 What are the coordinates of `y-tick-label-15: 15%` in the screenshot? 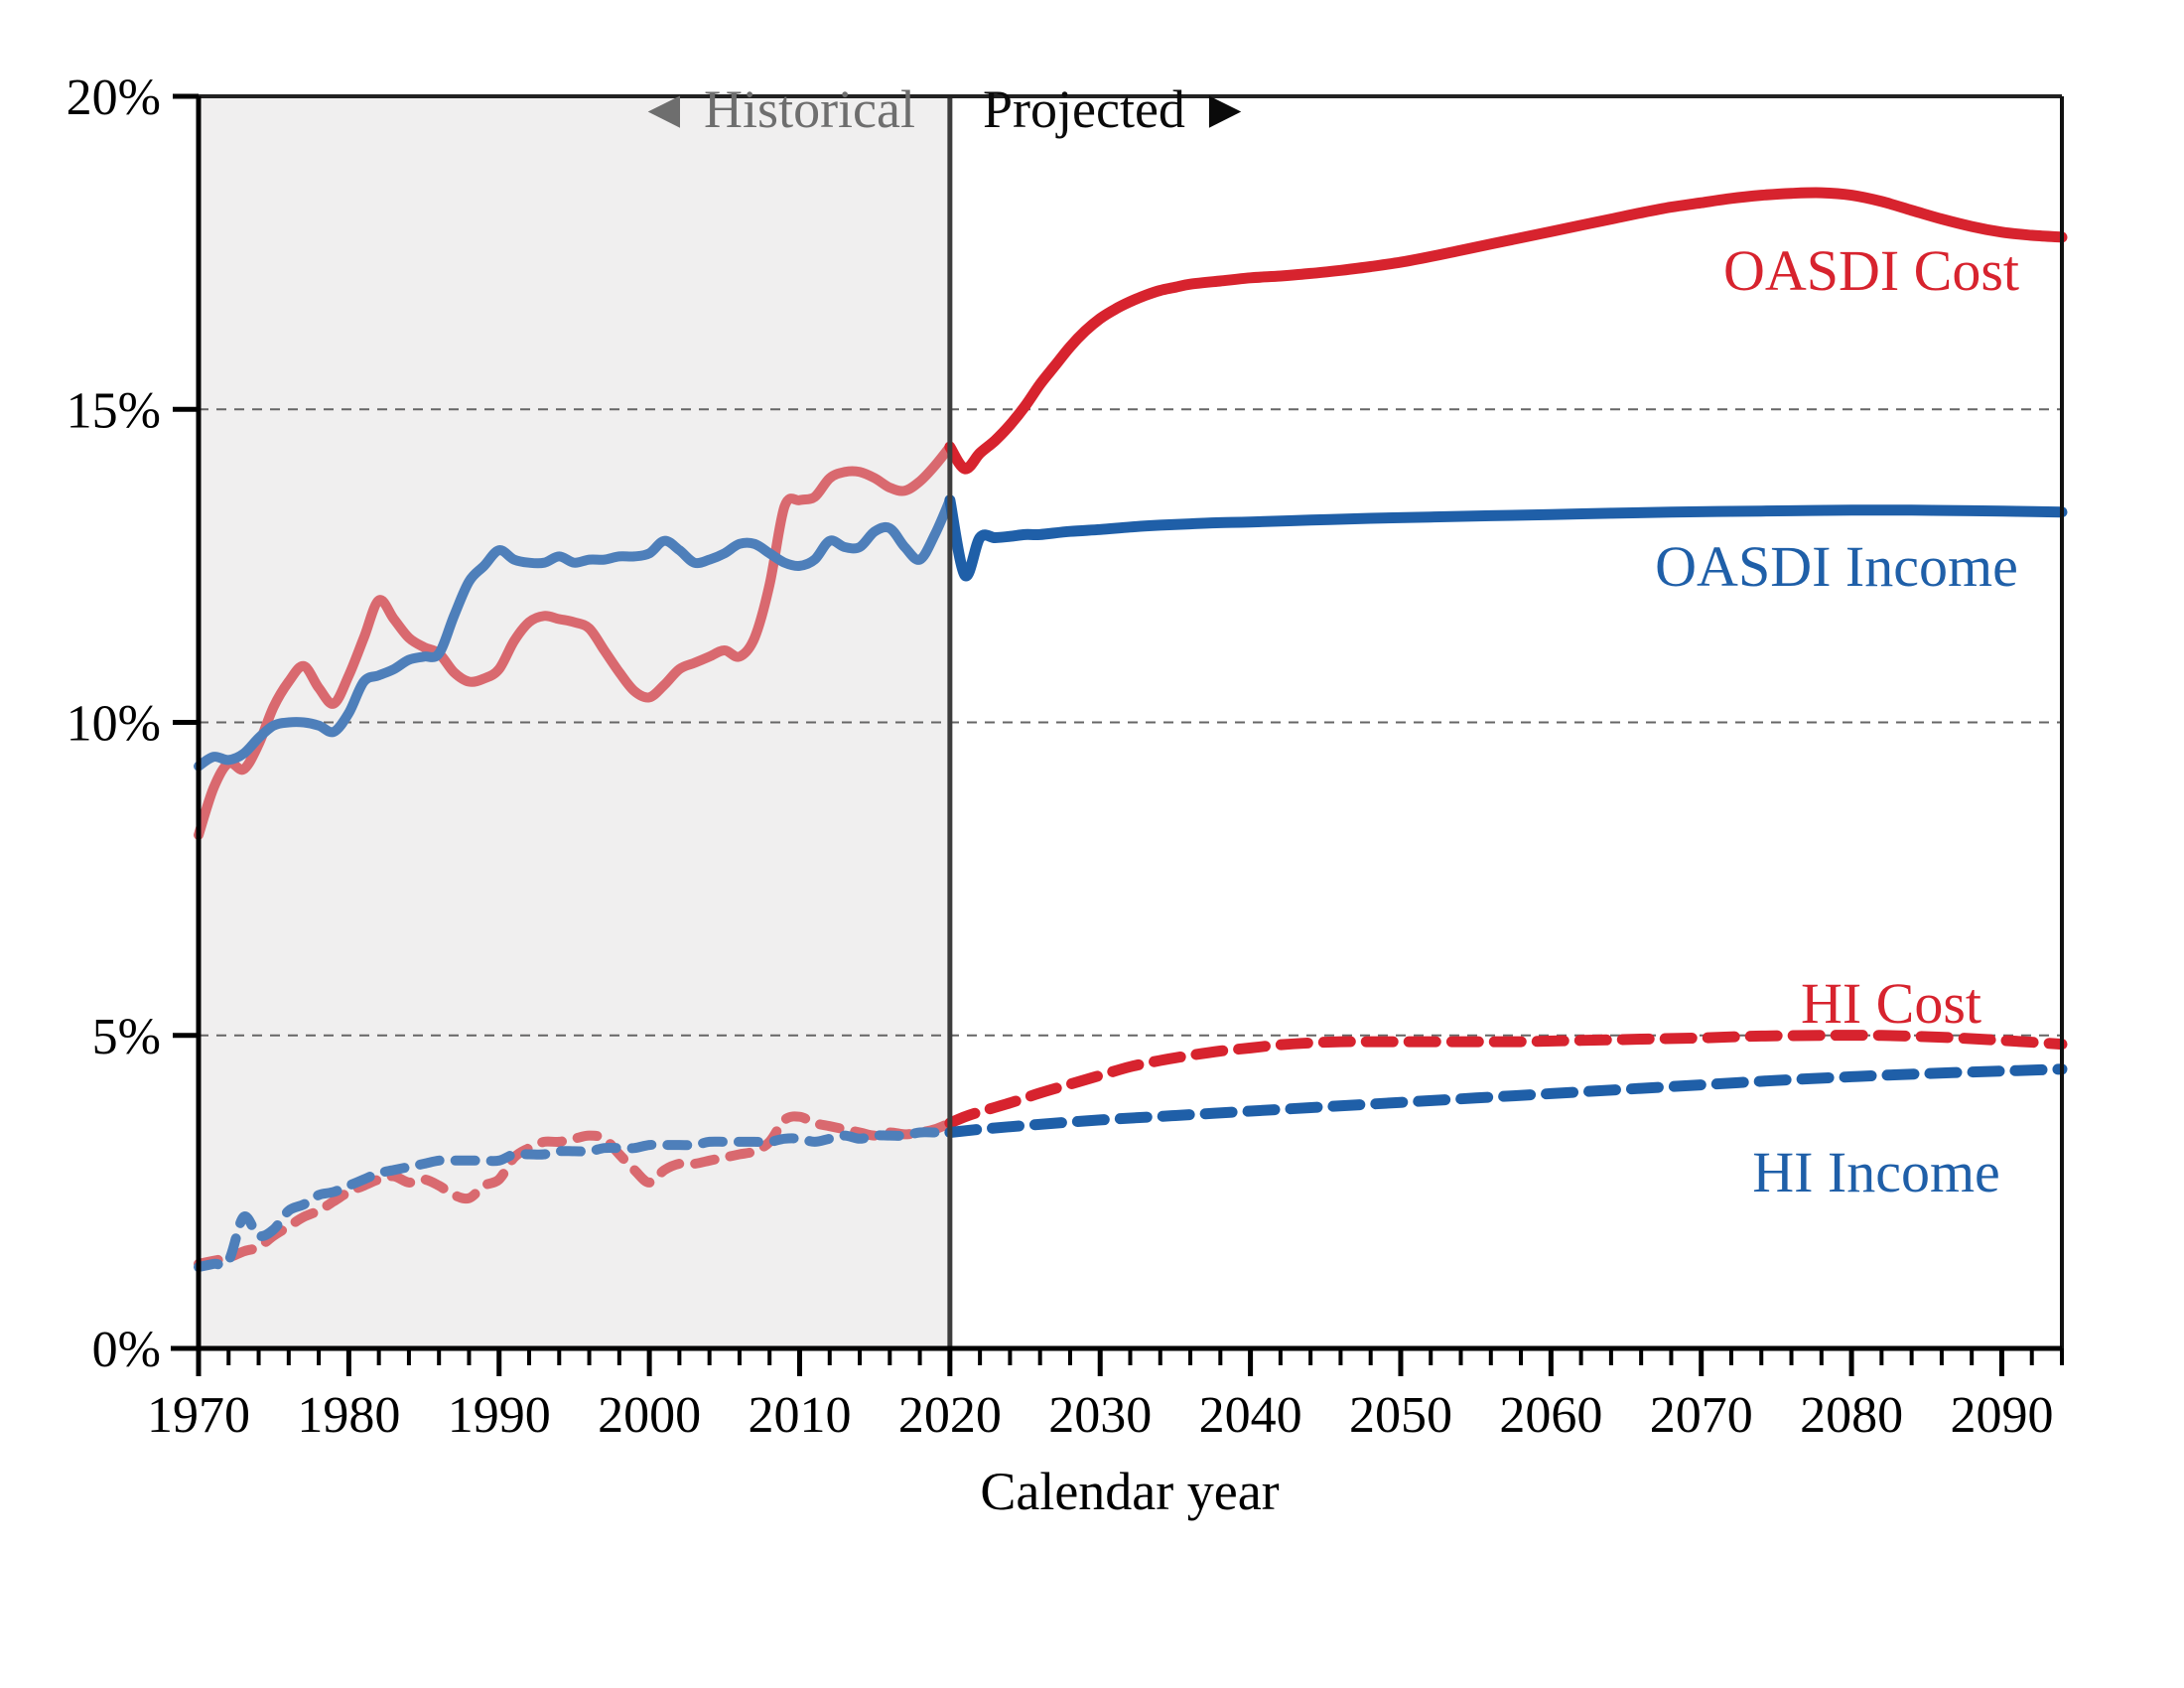 It's located at (114, 410).